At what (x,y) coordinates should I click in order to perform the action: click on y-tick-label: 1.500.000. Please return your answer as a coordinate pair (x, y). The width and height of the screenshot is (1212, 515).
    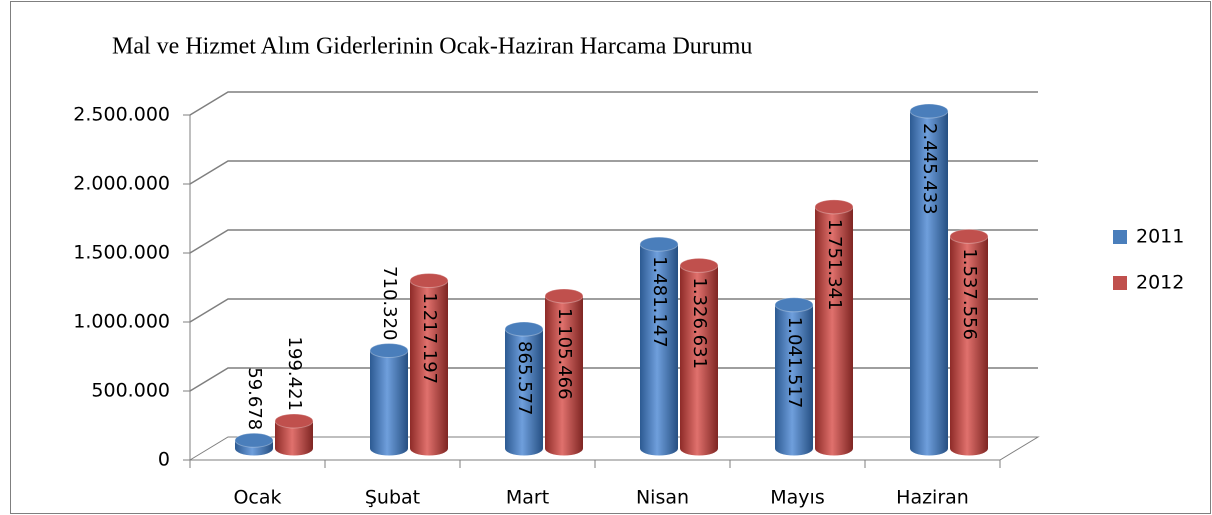
    Looking at the image, I should click on (121, 253).